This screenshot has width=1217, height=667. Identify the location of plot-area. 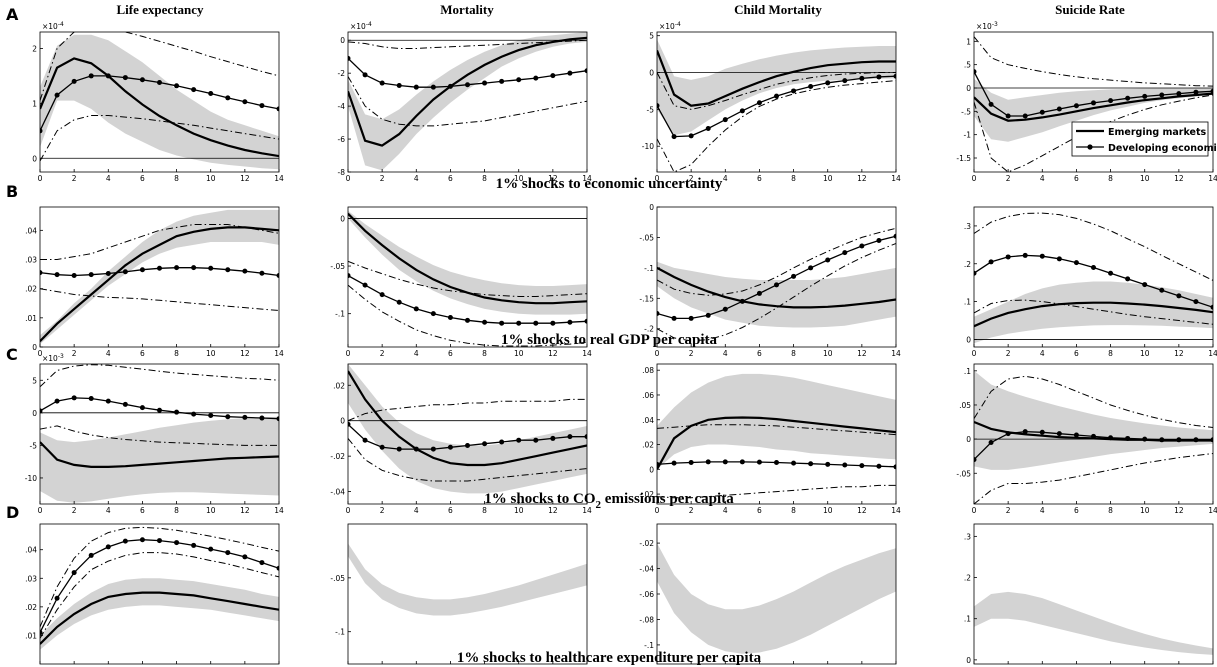
(776, 436).